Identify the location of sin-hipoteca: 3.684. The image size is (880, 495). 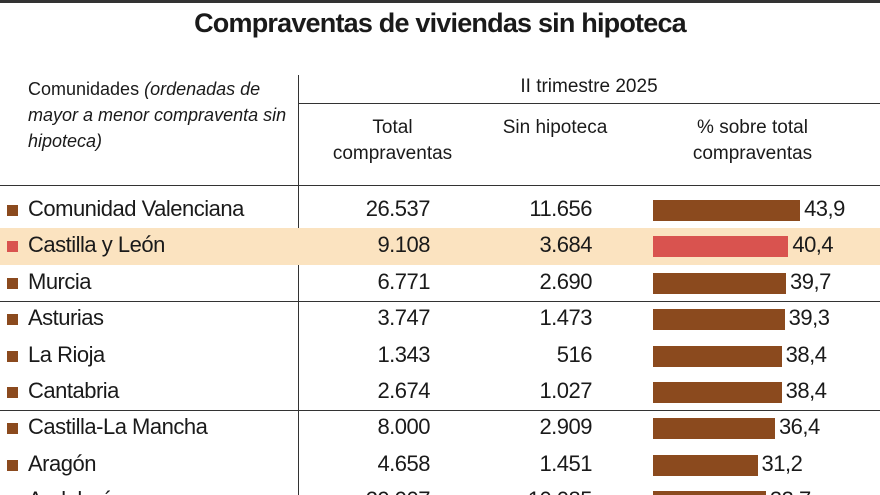
(565, 245).